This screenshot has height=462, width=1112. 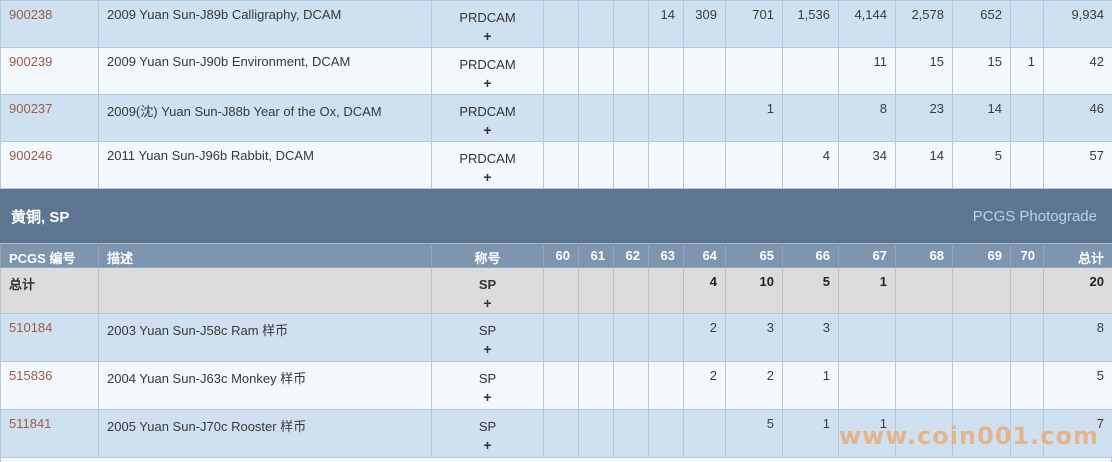 I want to click on grade-65-cell: 3, so click(x=754, y=337).